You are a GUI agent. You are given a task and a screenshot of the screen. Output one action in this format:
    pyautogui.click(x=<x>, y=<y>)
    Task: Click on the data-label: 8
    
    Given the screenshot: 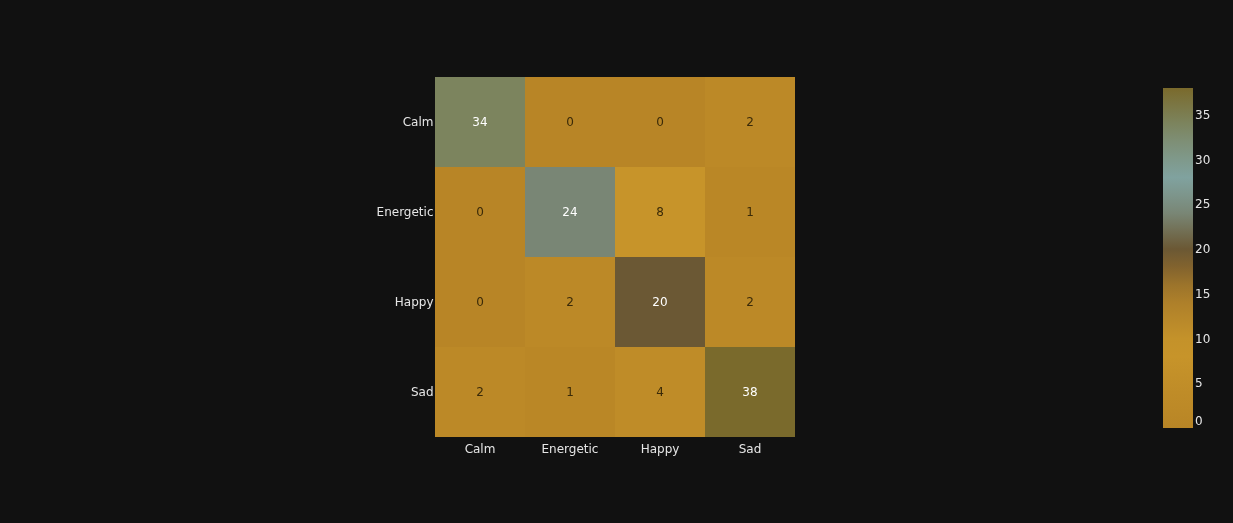 What is the action you would take?
    pyautogui.click(x=660, y=212)
    